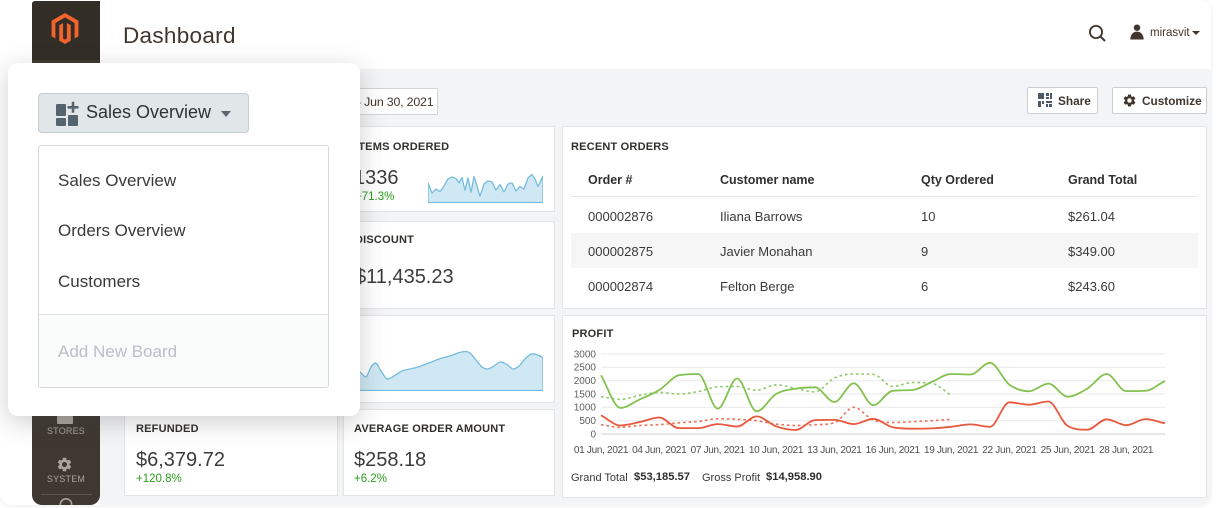  I want to click on svg-text: 22 Jun, 2021, so click(1009, 450).